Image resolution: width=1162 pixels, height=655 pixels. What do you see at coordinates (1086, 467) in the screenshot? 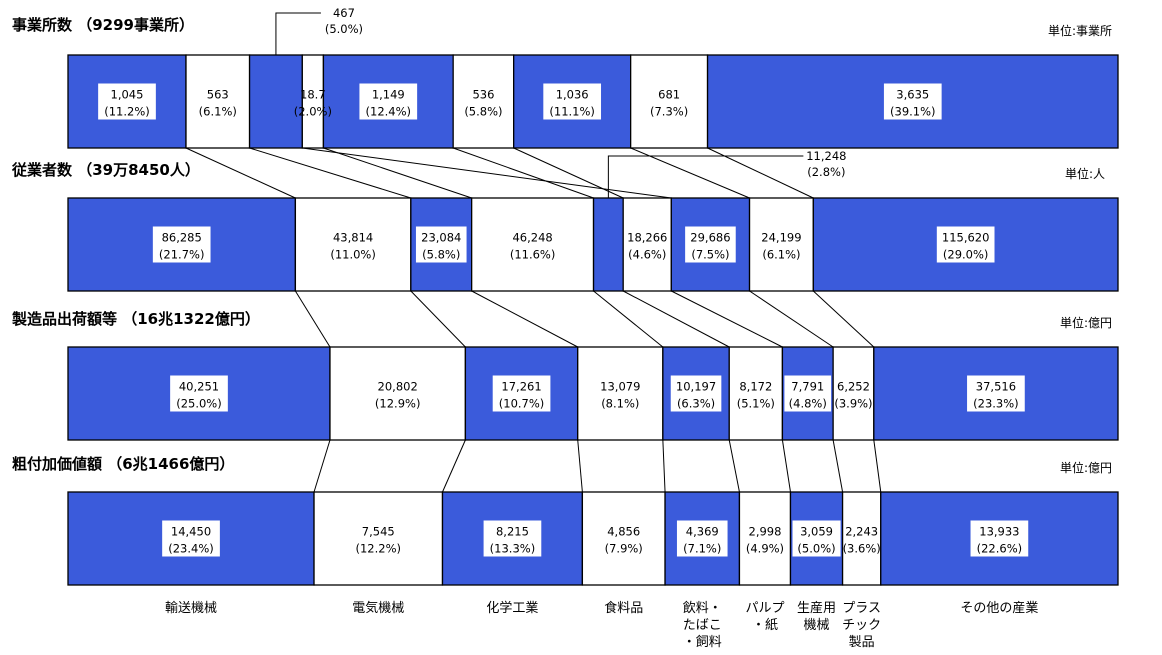
I see `unit-label-series-4: 単位:億円` at bounding box center [1086, 467].